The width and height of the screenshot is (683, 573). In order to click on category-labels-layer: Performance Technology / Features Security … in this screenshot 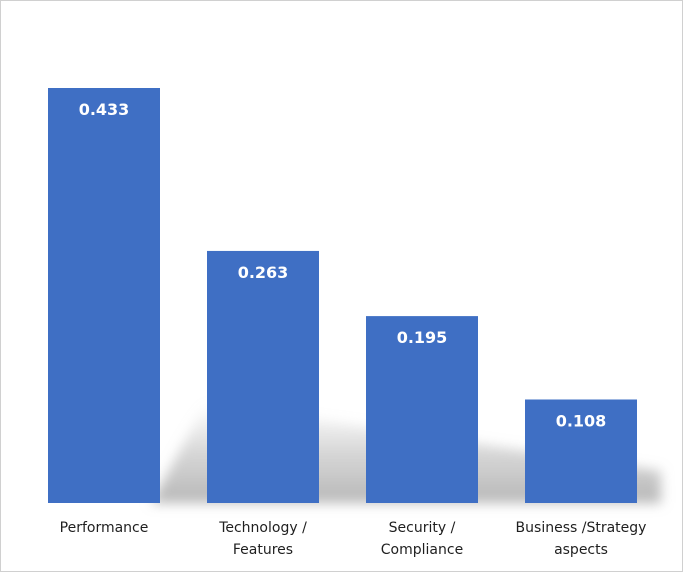, I will do `click(353, 539)`.